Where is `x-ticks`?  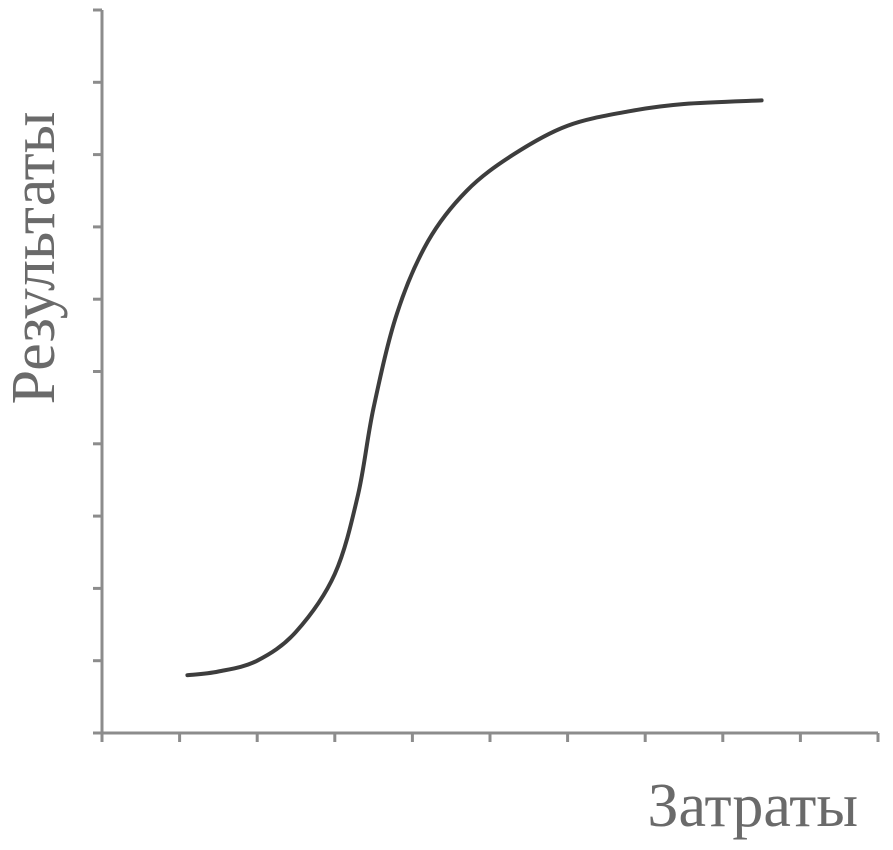
x-ticks is located at coordinates (490, 737).